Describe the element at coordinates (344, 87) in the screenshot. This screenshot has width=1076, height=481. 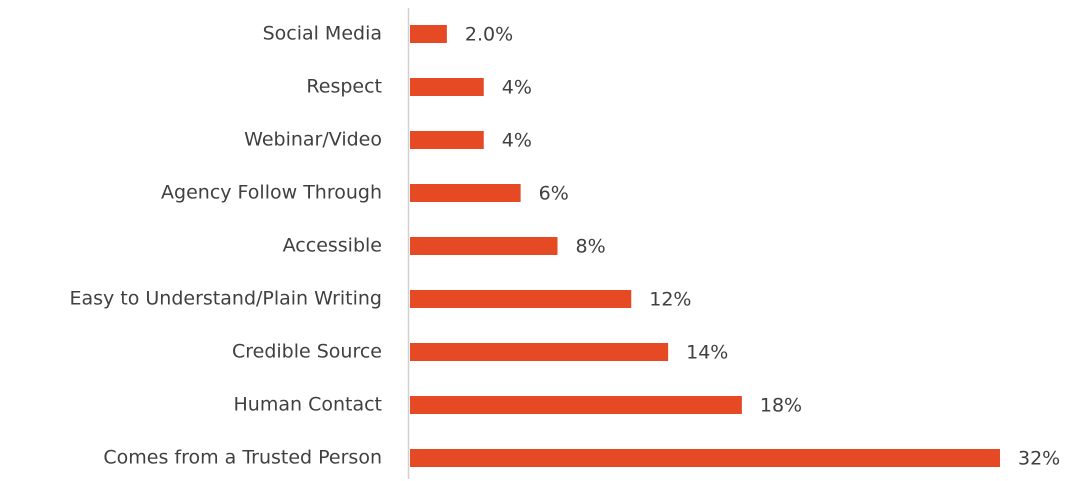
I see `category-label: Respect` at that location.